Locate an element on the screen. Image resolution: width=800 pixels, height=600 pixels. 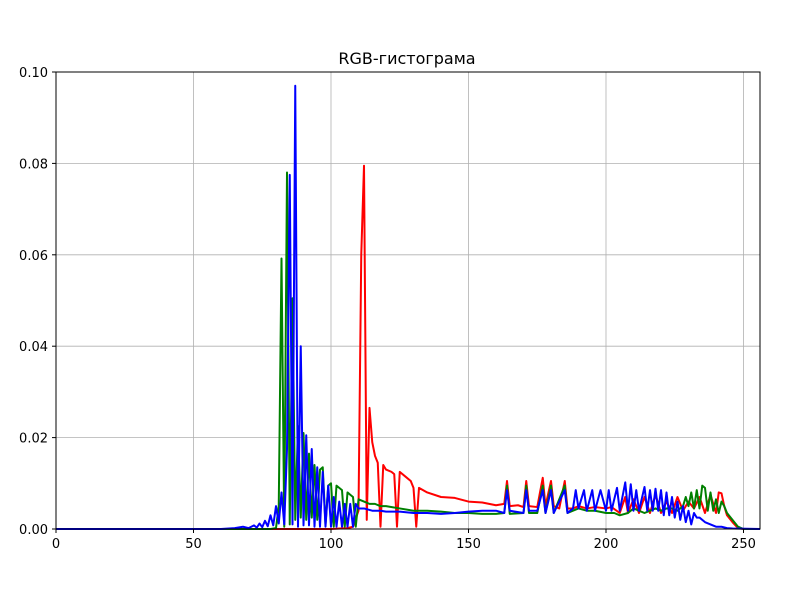
y-tick-label: 0.02 is located at coordinates (33, 439).